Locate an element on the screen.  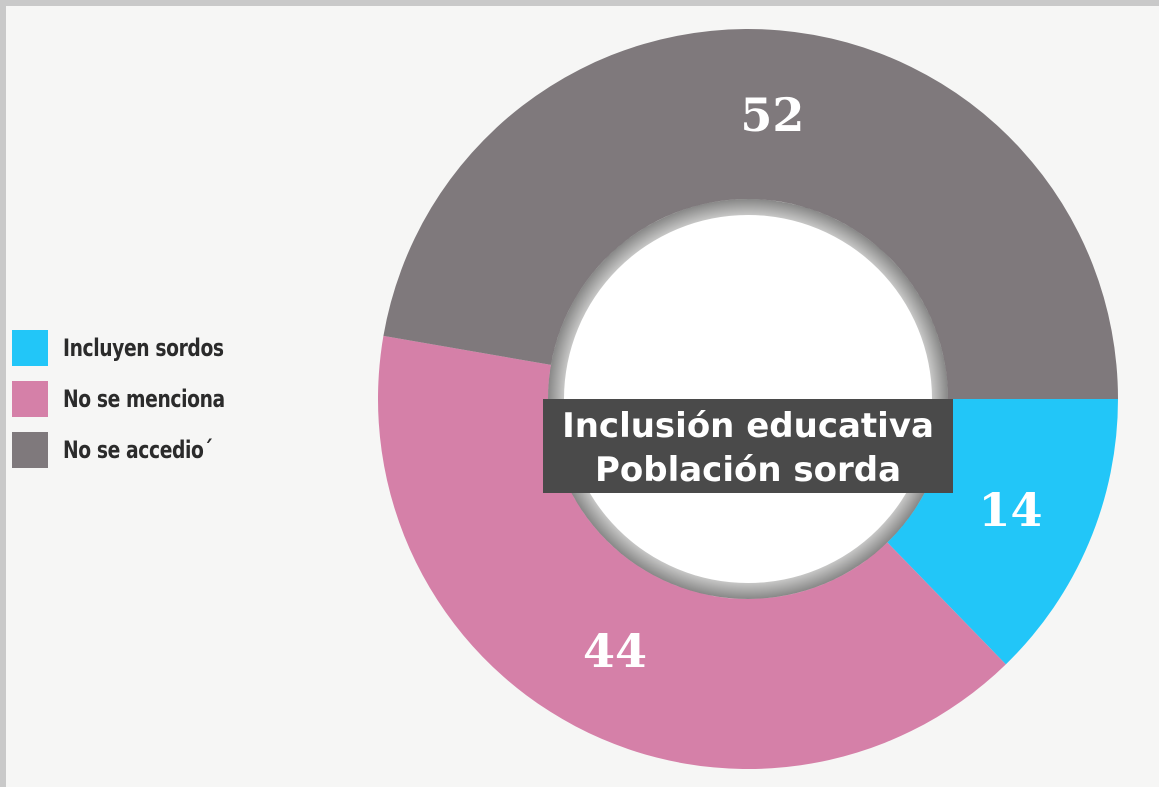
chart-title-line-1: Inclusión educativa is located at coordinates (748, 426).